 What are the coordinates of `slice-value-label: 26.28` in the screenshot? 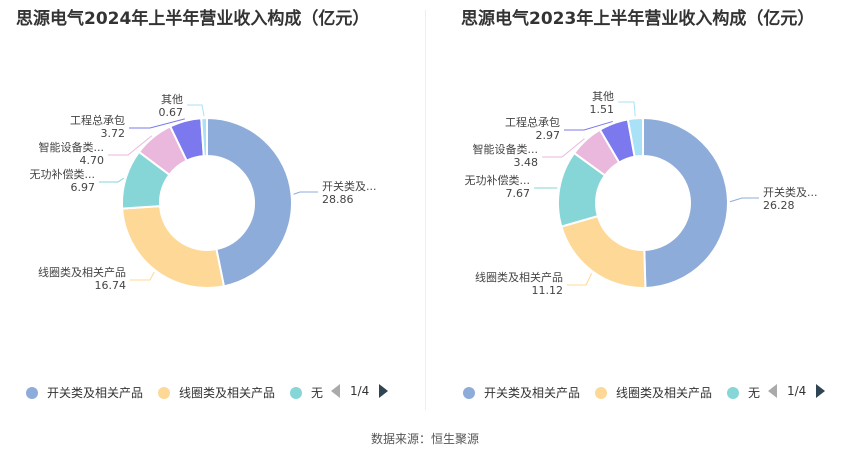 It's located at (779, 205).